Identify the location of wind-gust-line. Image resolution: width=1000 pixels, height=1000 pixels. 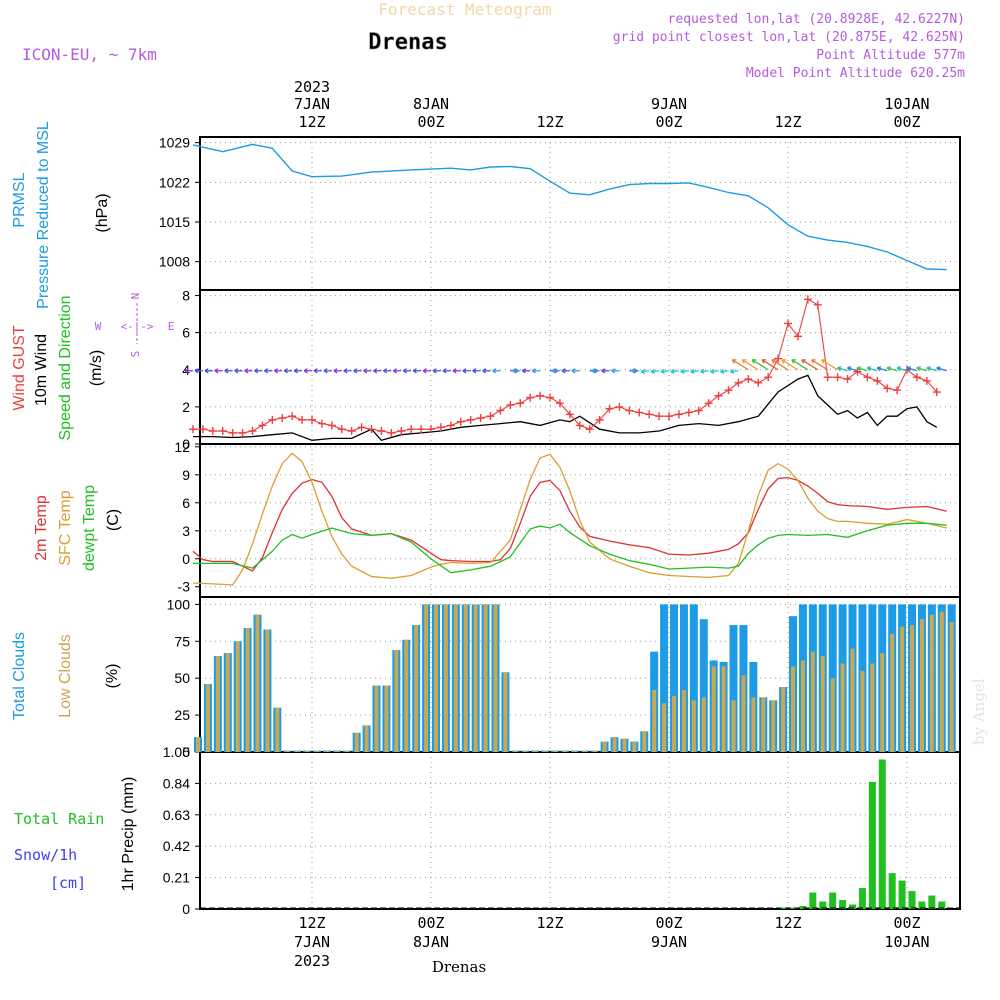
(565, 366).